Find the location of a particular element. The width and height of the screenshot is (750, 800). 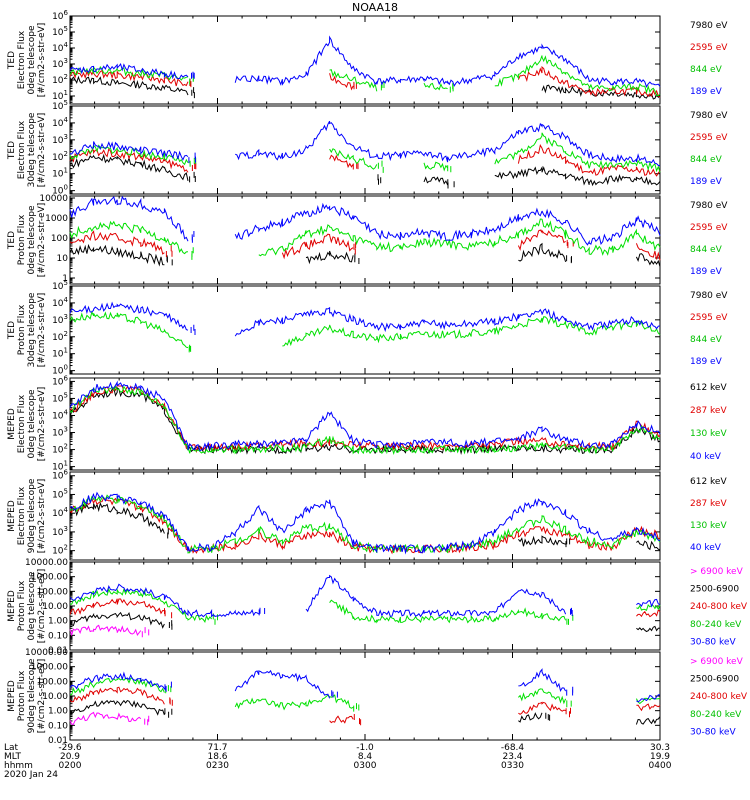

legend-label: > 6900 keV is located at coordinates (717, 572).